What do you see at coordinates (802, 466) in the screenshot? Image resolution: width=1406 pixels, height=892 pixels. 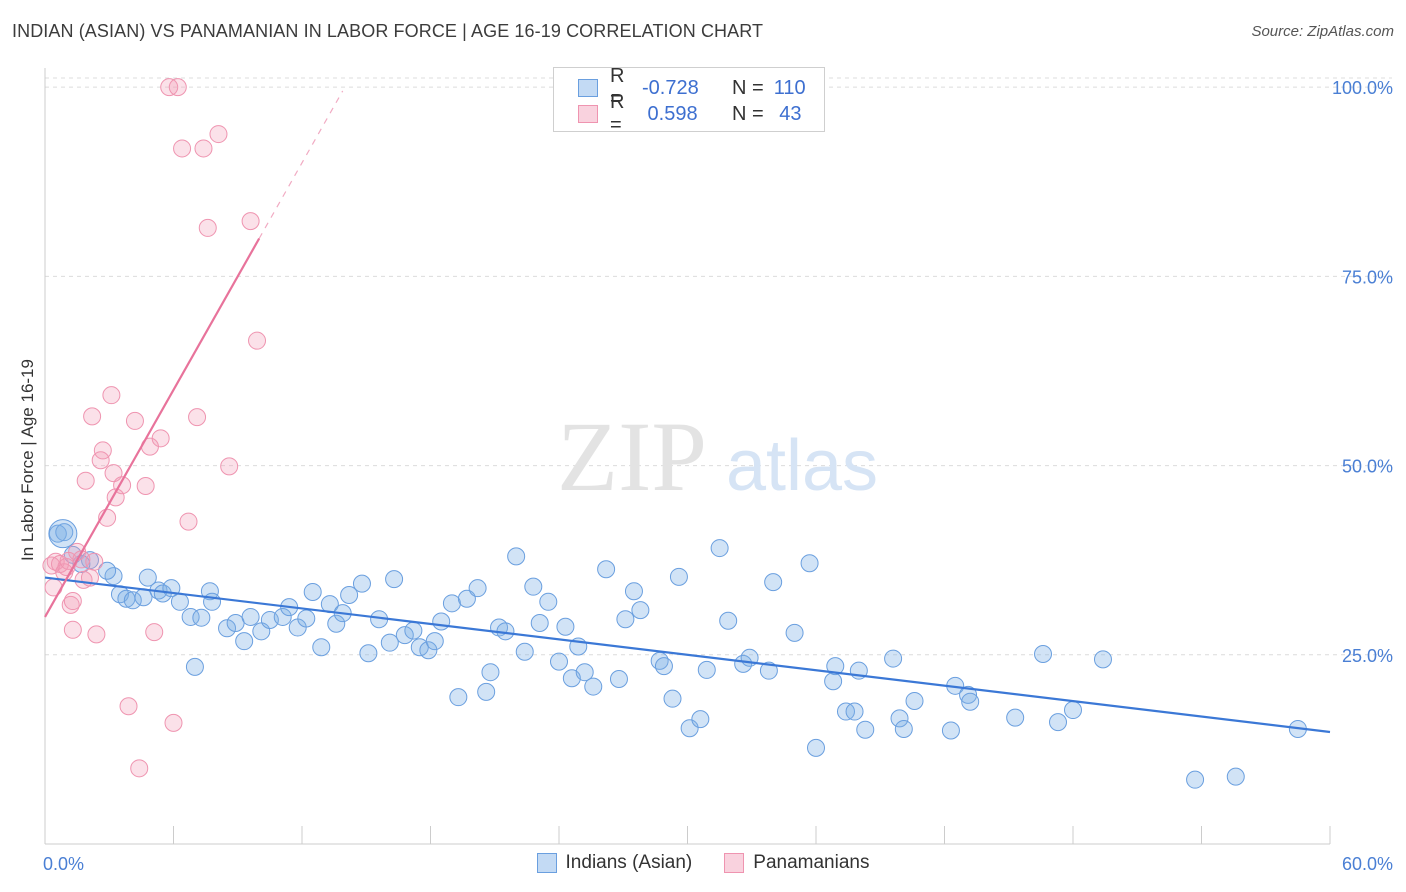 I see `watermark-atlas: atlas` at bounding box center [802, 466].